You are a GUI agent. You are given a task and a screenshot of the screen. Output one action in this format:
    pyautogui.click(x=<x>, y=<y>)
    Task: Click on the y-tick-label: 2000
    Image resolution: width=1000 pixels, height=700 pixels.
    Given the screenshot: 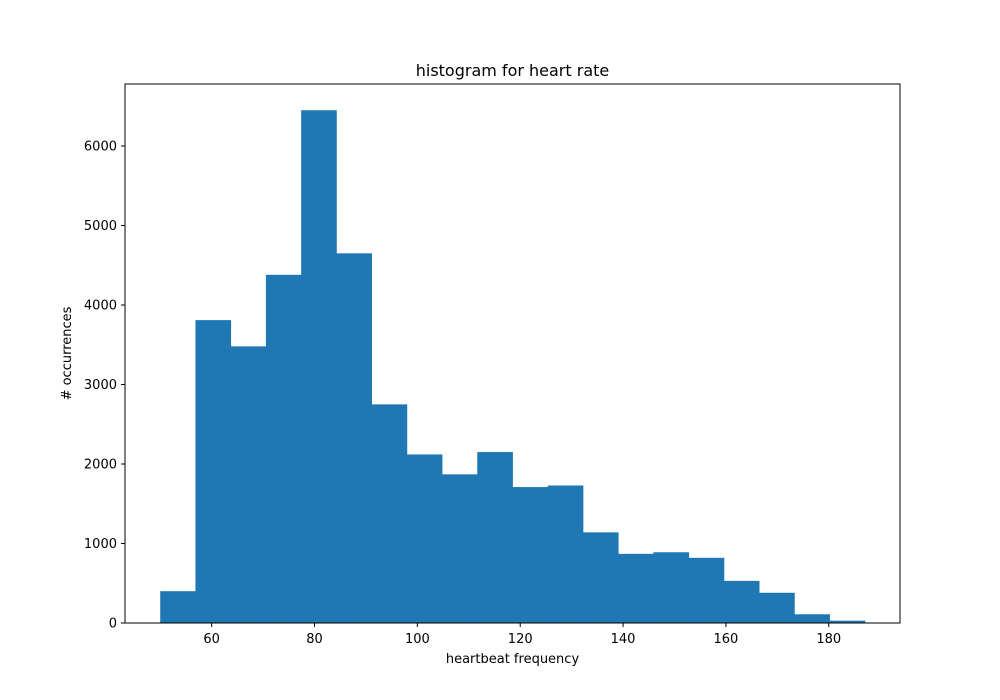 What is the action you would take?
    pyautogui.click(x=100, y=465)
    